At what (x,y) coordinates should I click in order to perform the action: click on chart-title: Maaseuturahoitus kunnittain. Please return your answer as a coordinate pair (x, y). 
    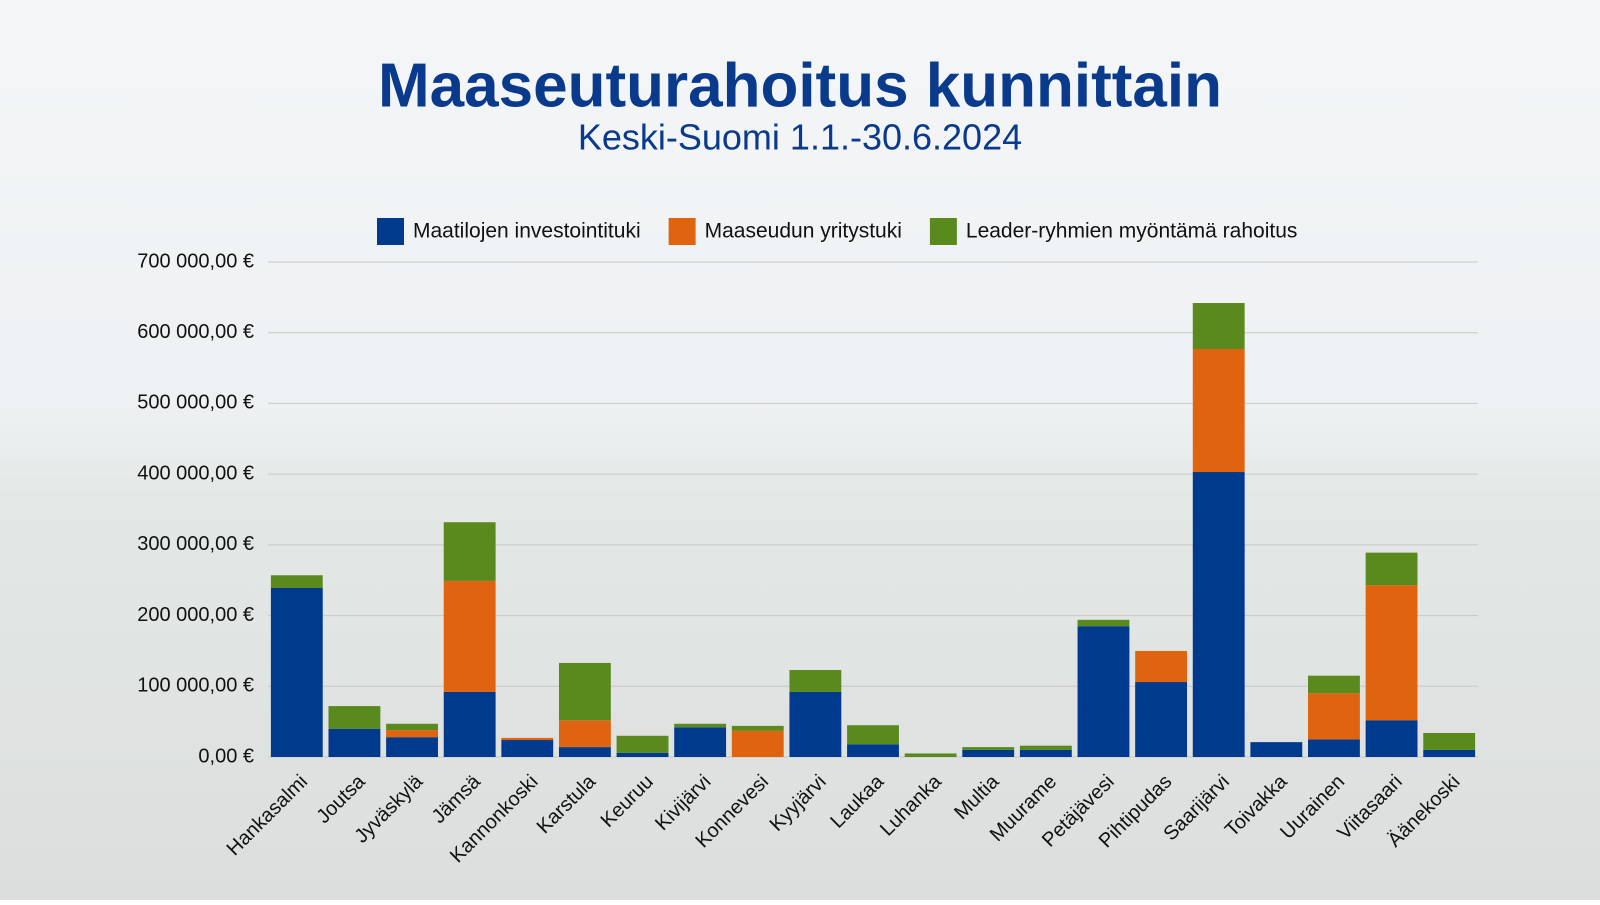
    Looking at the image, I should click on (800, 85).